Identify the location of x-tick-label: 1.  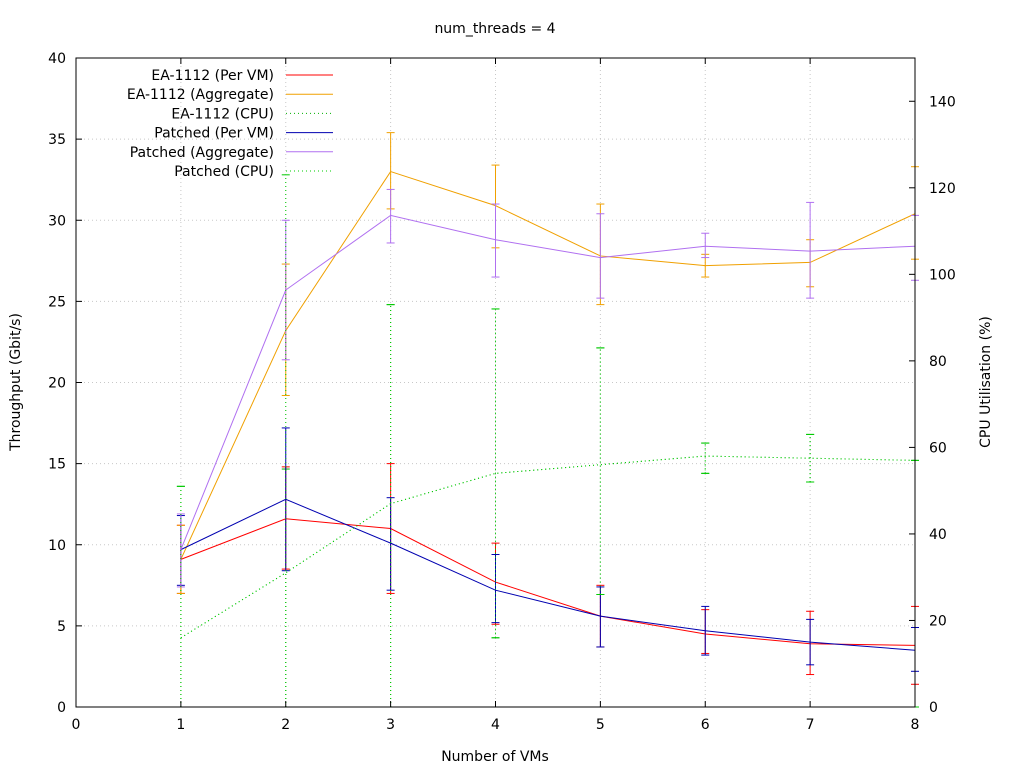
(180, 725).